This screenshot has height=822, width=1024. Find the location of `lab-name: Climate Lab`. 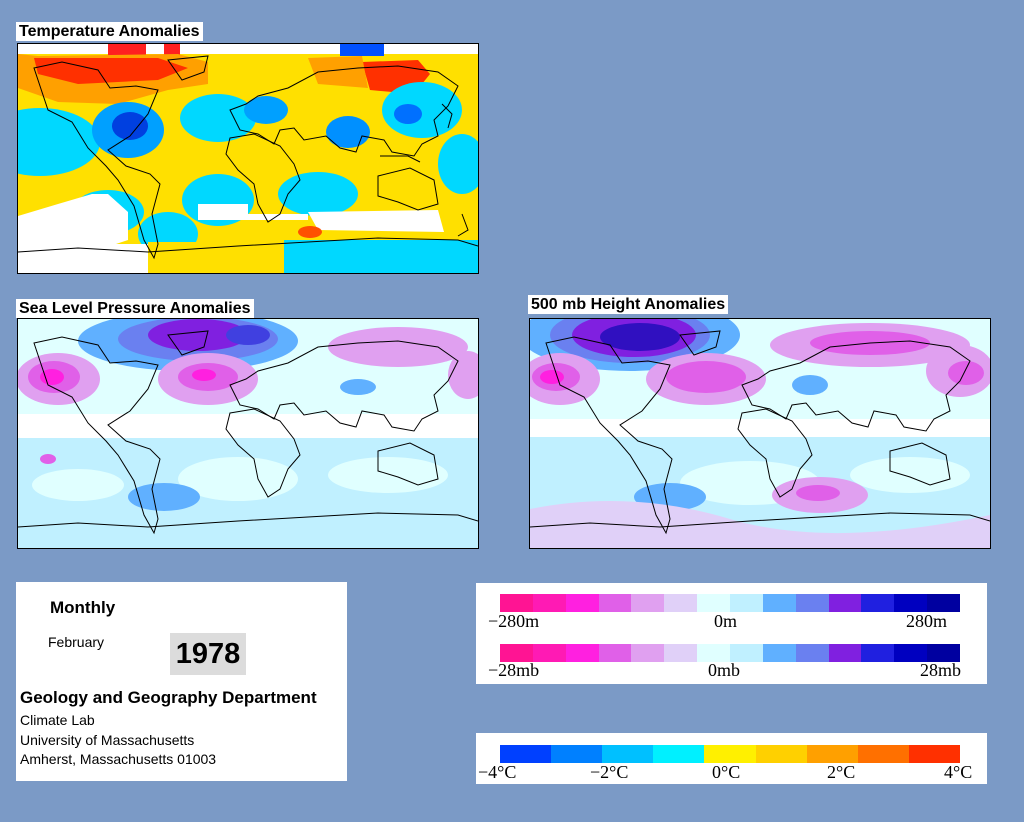

lab-name: Climate Lab is located at coordinates (57, 720).